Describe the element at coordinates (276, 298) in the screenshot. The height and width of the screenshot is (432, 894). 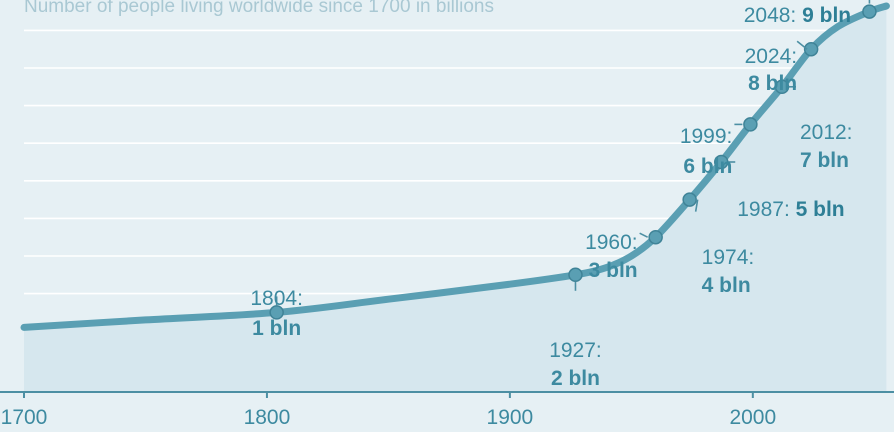
I see `milestone-year: 1804:` at that location.